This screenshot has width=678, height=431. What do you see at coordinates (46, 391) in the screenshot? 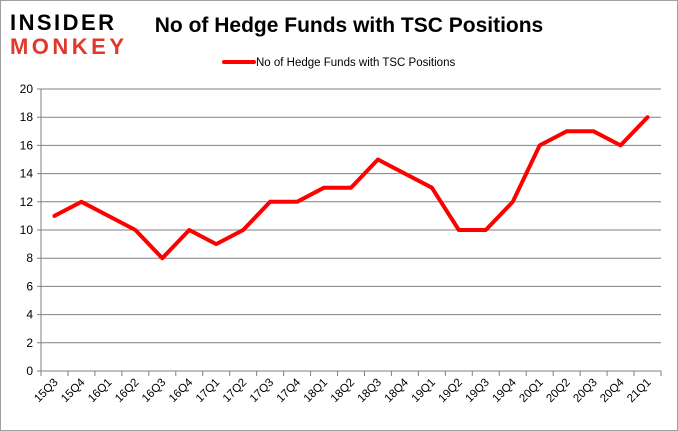
I see `x-tick-label: 15Q3` at bounding box center [46, 391].